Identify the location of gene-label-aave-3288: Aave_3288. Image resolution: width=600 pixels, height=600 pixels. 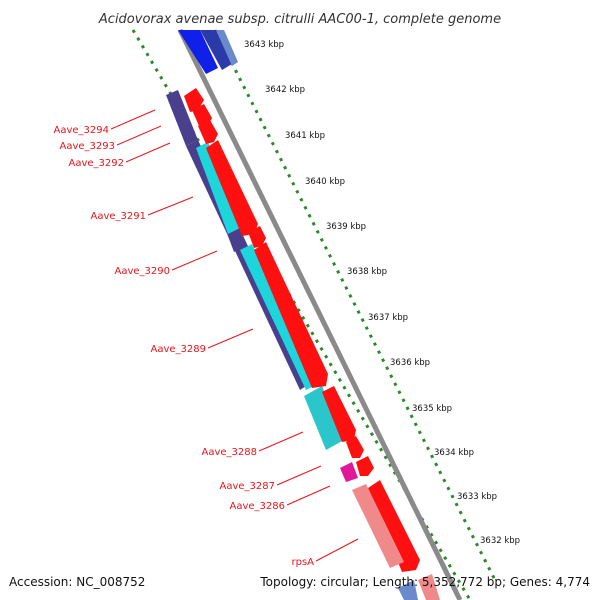
(230, 452).